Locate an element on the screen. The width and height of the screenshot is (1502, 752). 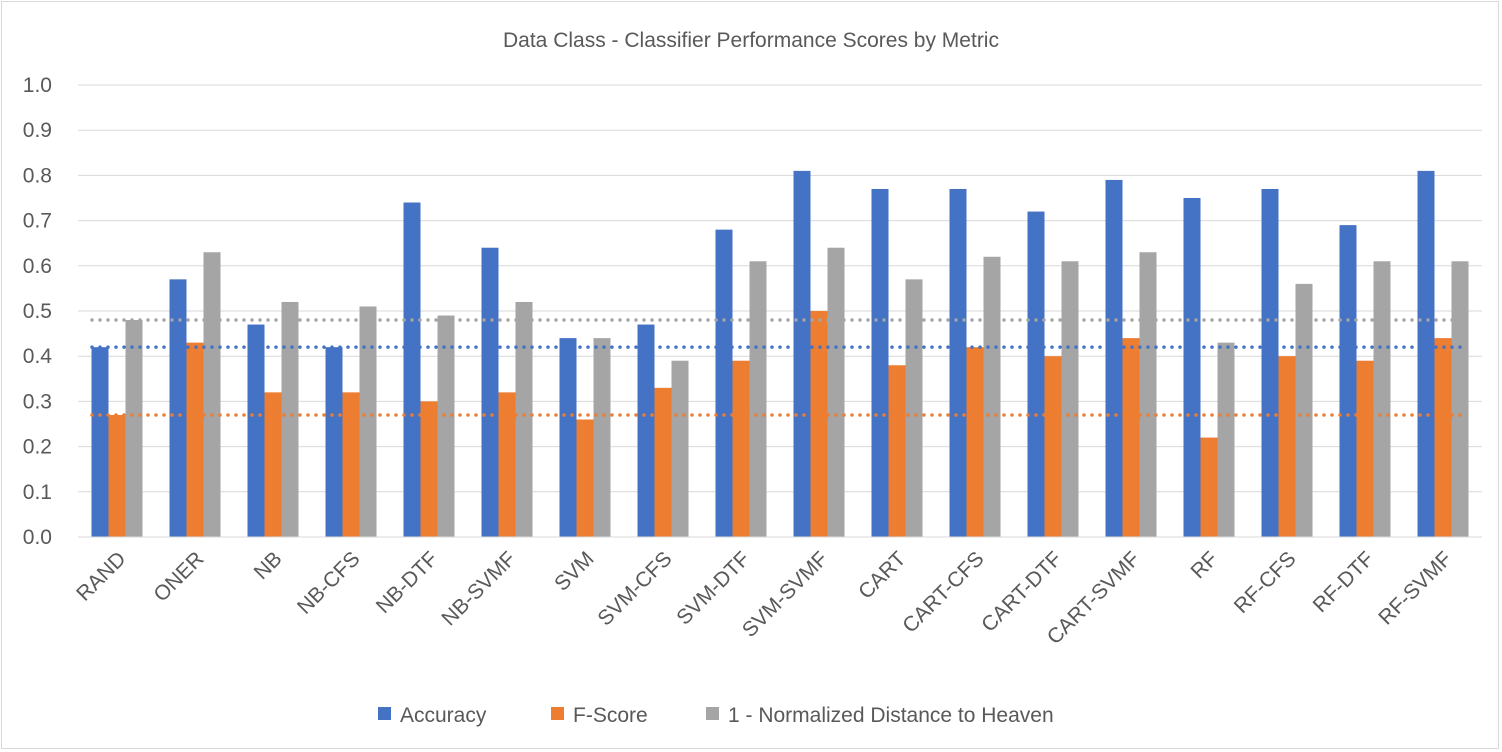
y-tick-label: 0.3 is located at coordinates (37, 401).